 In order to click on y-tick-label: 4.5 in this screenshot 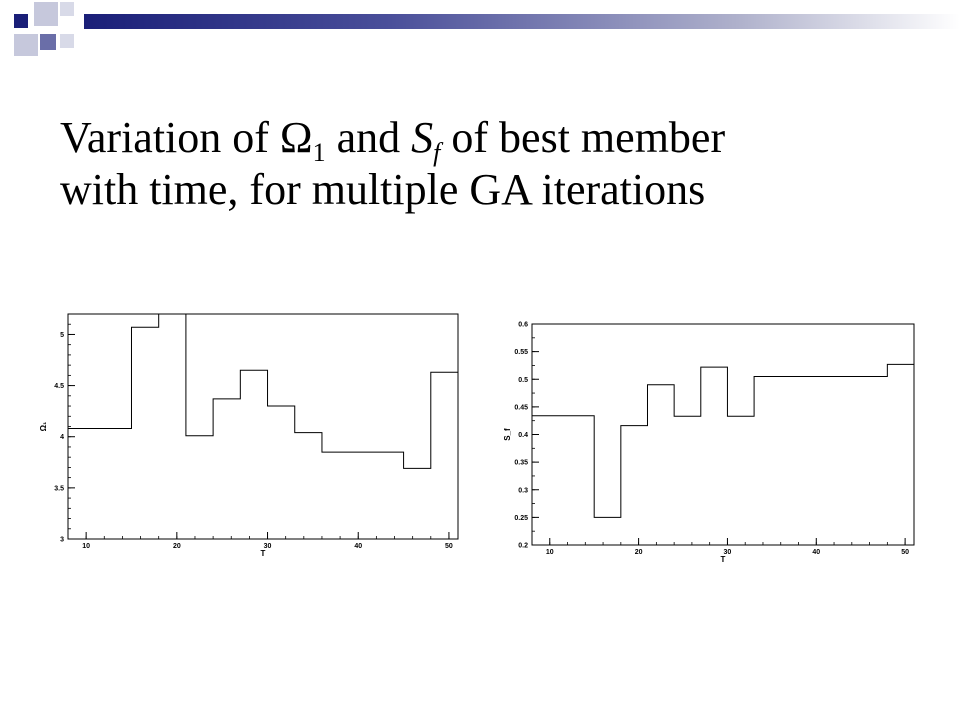, I will do `click(59, 386)`.